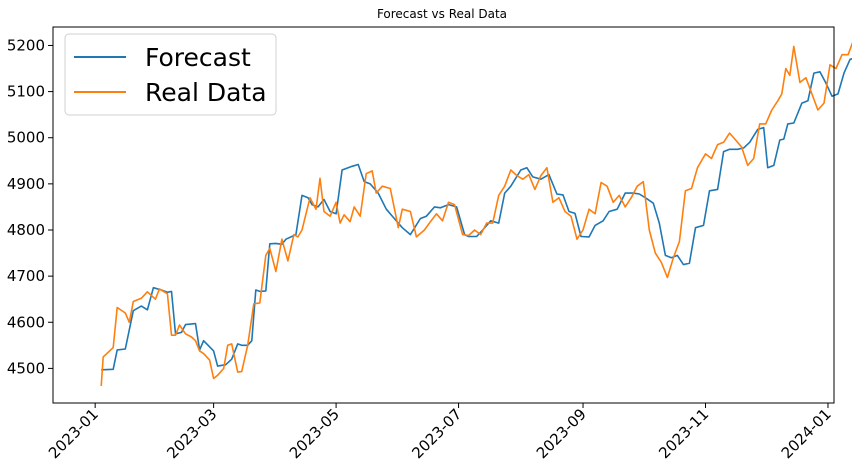 This screenshot has height=472, width=852. What do you see at coordinates (561, 433) in the screenshot?
I see `x-tick-label: 2023-09` at bounding box center [561, 433].